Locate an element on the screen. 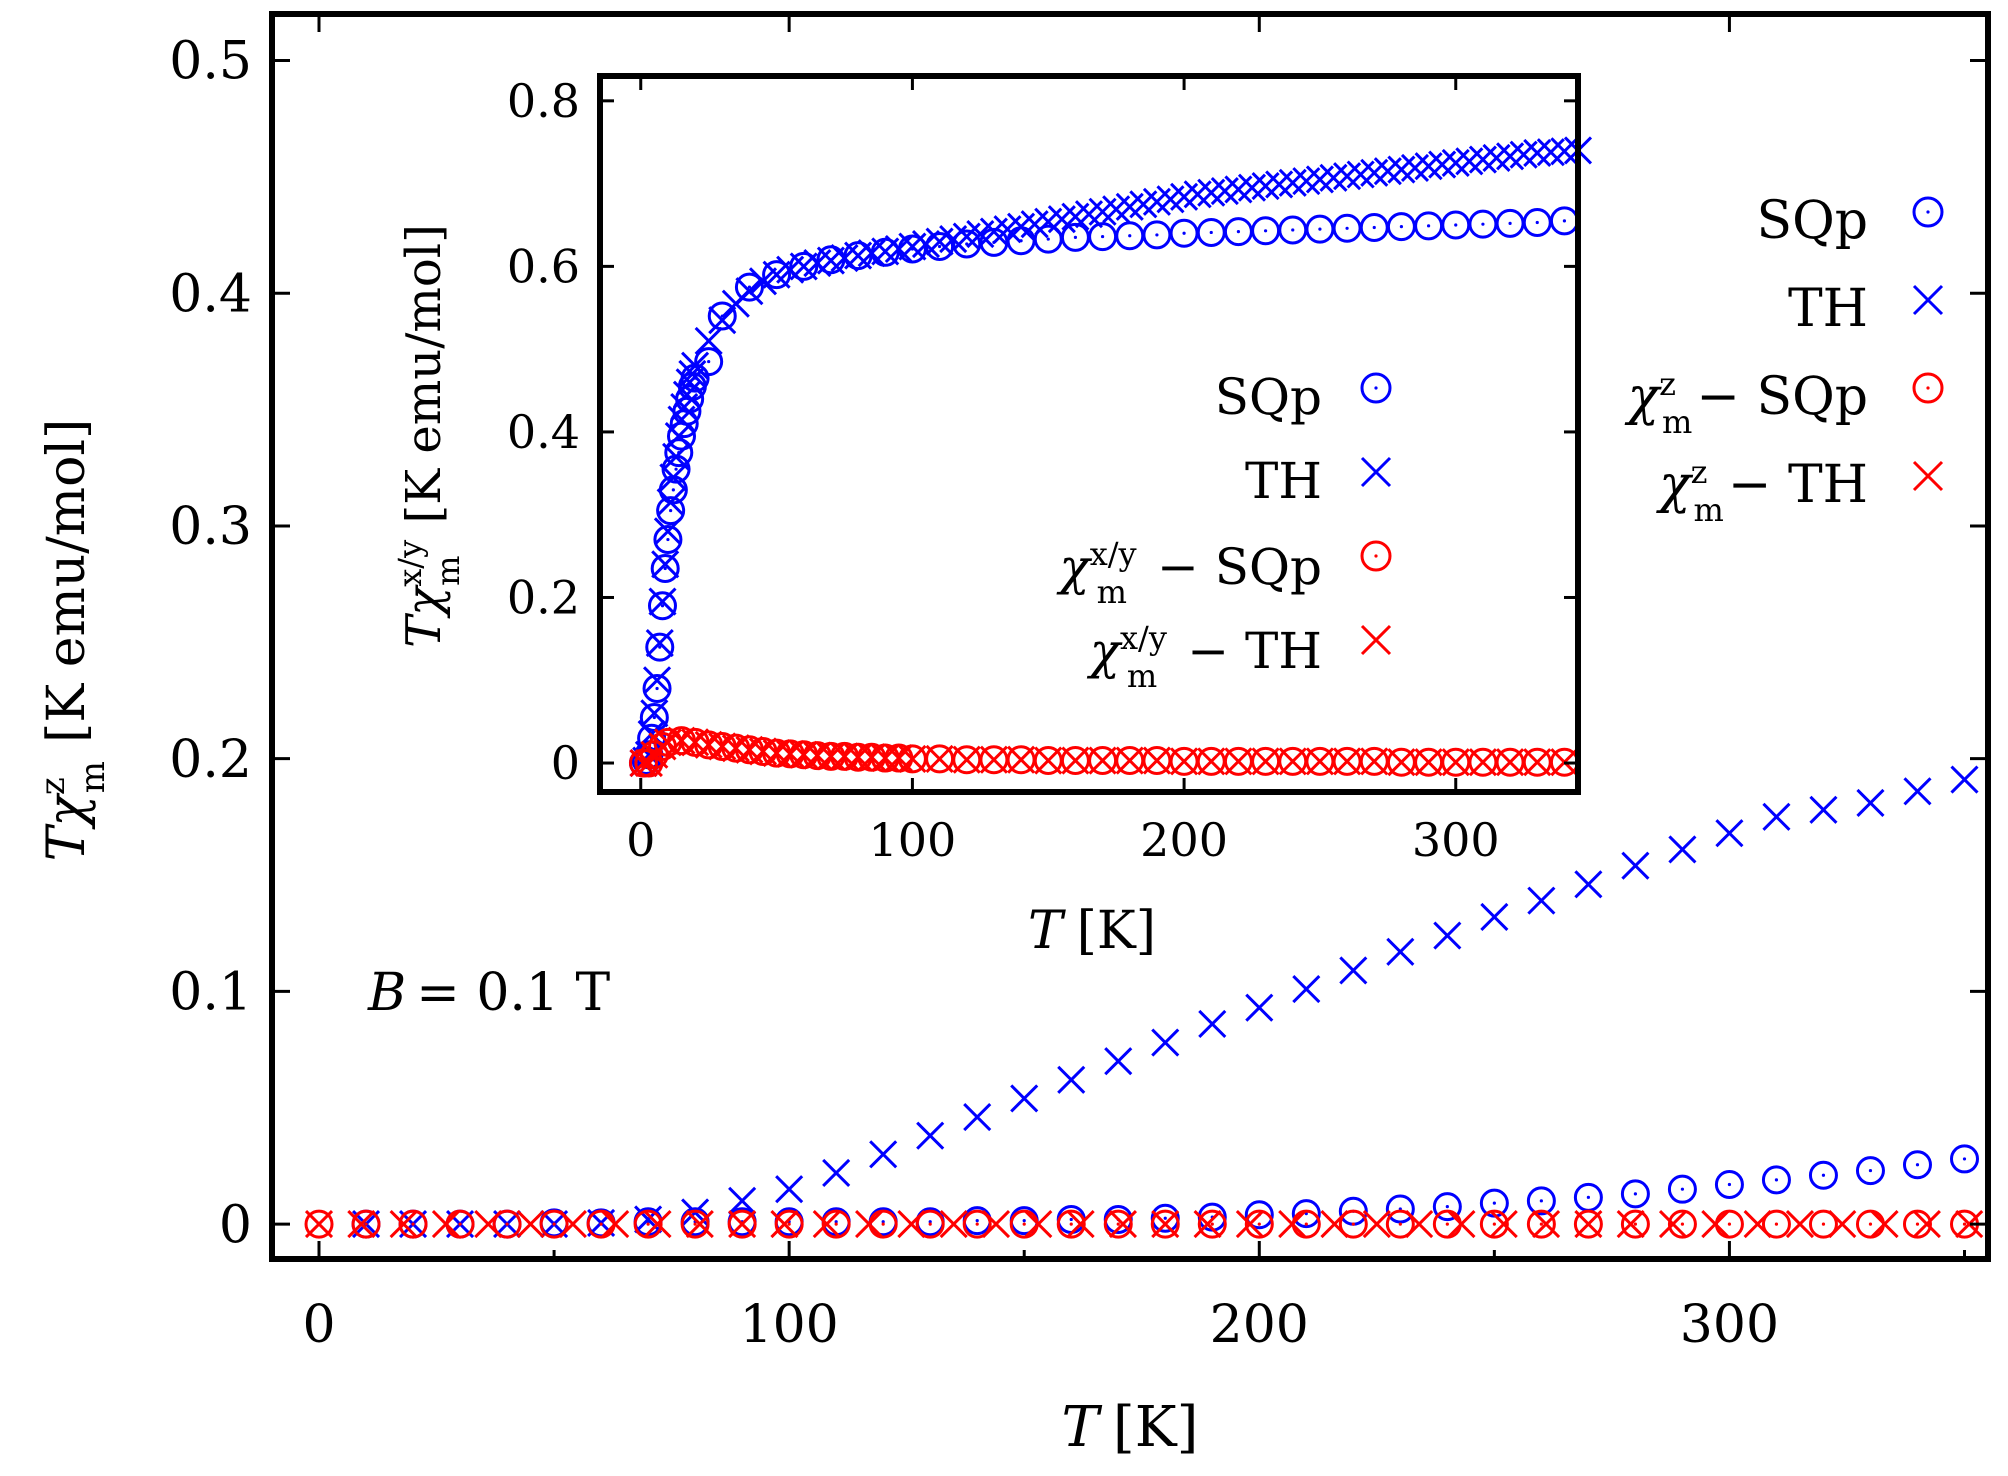 The height and width of the screenshot is (1476, 2008). inset-y-tick-label: 0.2 is located at coordinates (543, 598).